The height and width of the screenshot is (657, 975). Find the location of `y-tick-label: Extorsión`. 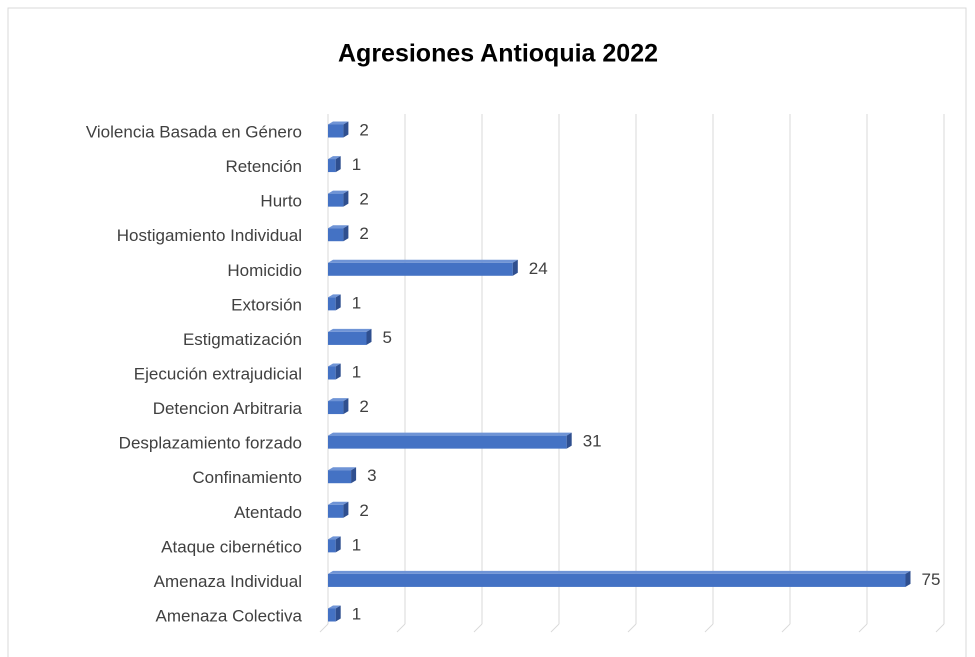

y-tick-label: Extorsión is located at coordinates (266, 304).